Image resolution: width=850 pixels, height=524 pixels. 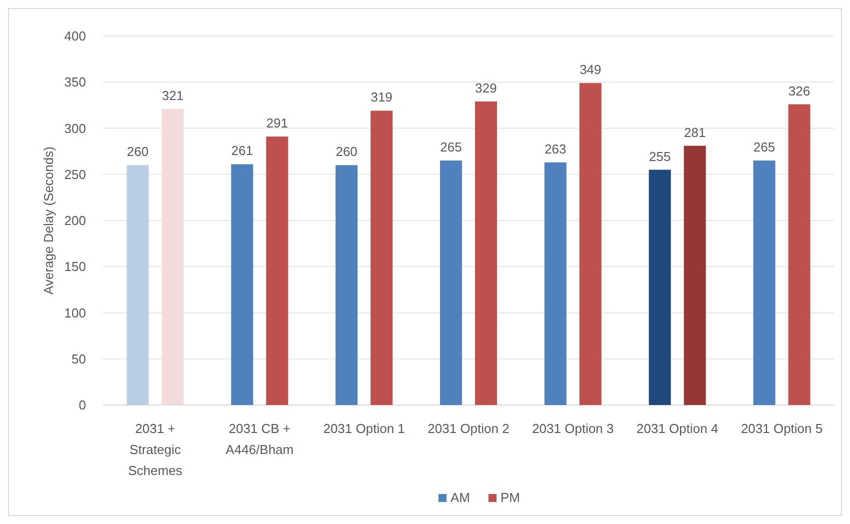 I want to click on y-tick-label: 100, so click(x=75, y=312).